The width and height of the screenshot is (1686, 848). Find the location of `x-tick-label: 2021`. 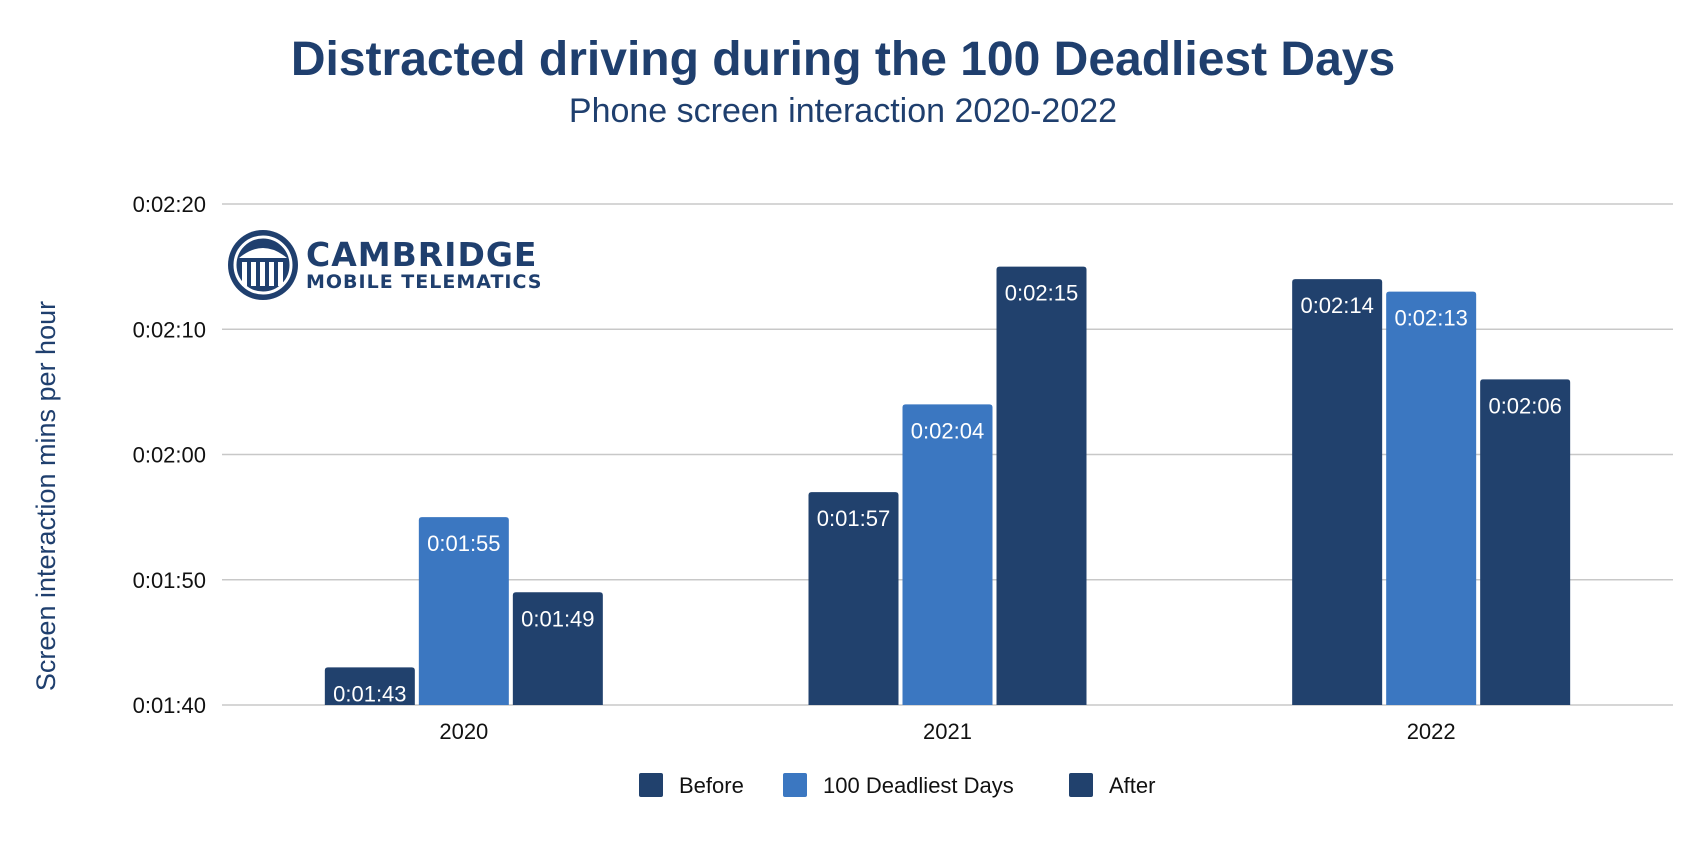

x-tick-label: 2021 is located at coordinates (947, 731).